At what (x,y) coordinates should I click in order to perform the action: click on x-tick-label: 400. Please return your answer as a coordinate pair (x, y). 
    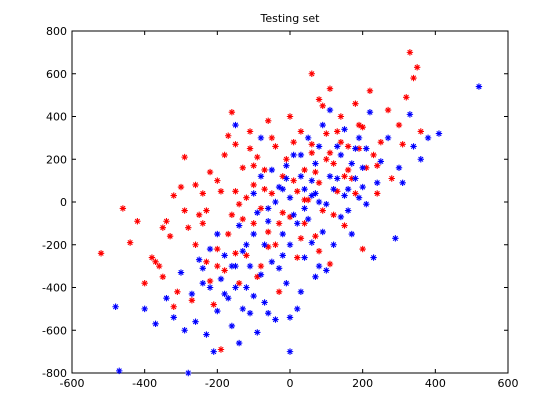
    Looking at the image, I should click on (435, 383).